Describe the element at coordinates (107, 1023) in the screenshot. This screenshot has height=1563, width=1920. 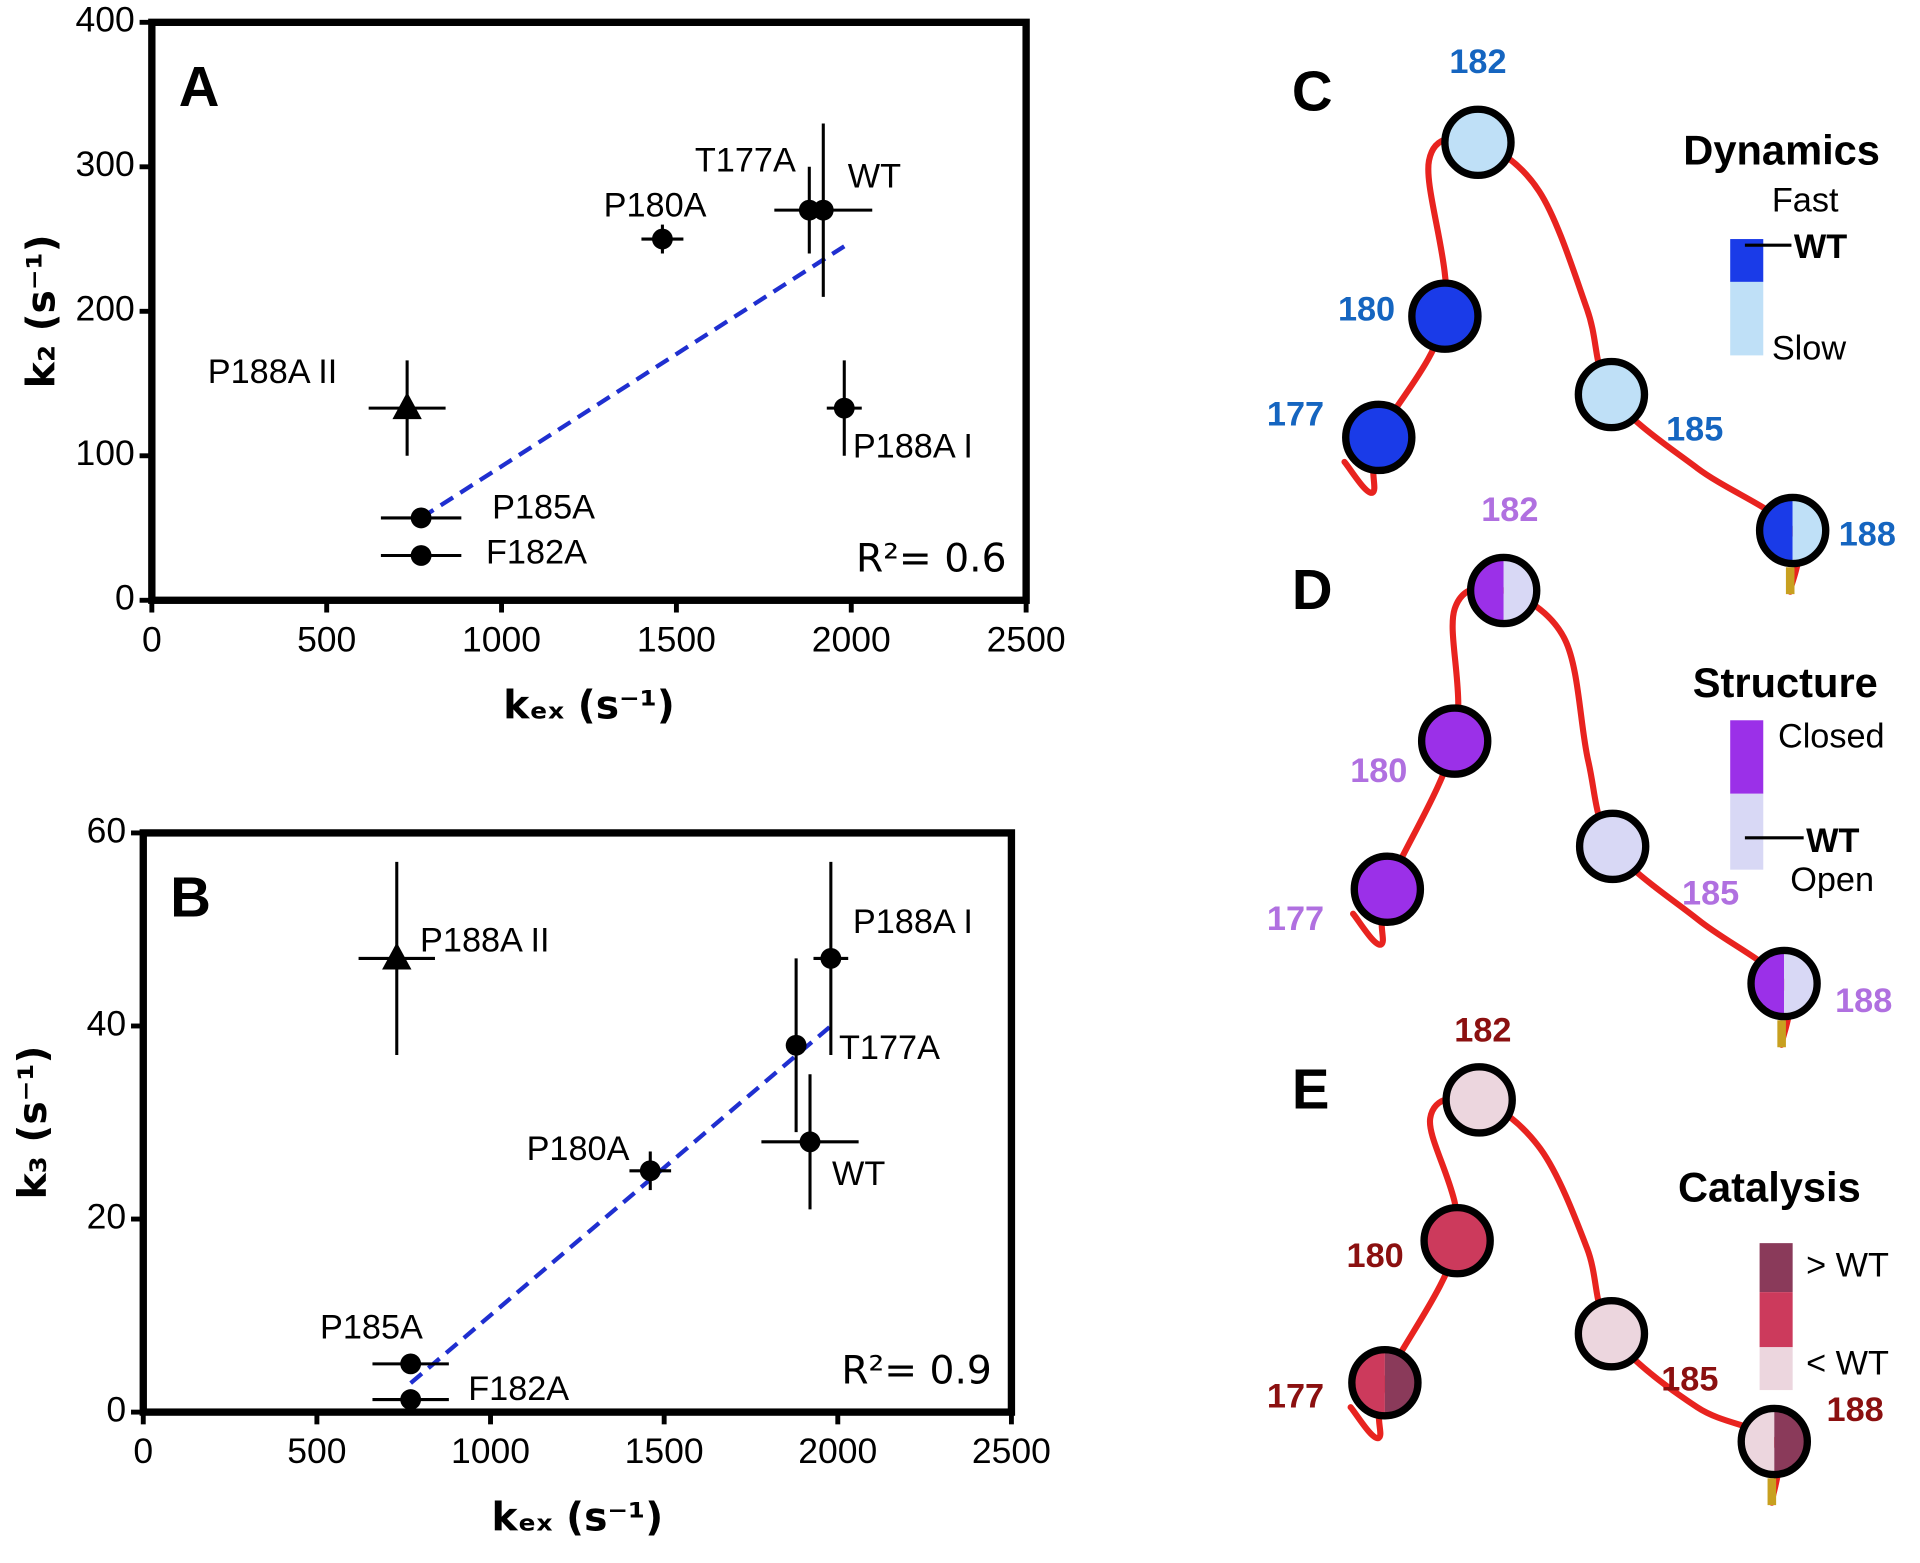
I see `y-tick-label: 40` at that location.